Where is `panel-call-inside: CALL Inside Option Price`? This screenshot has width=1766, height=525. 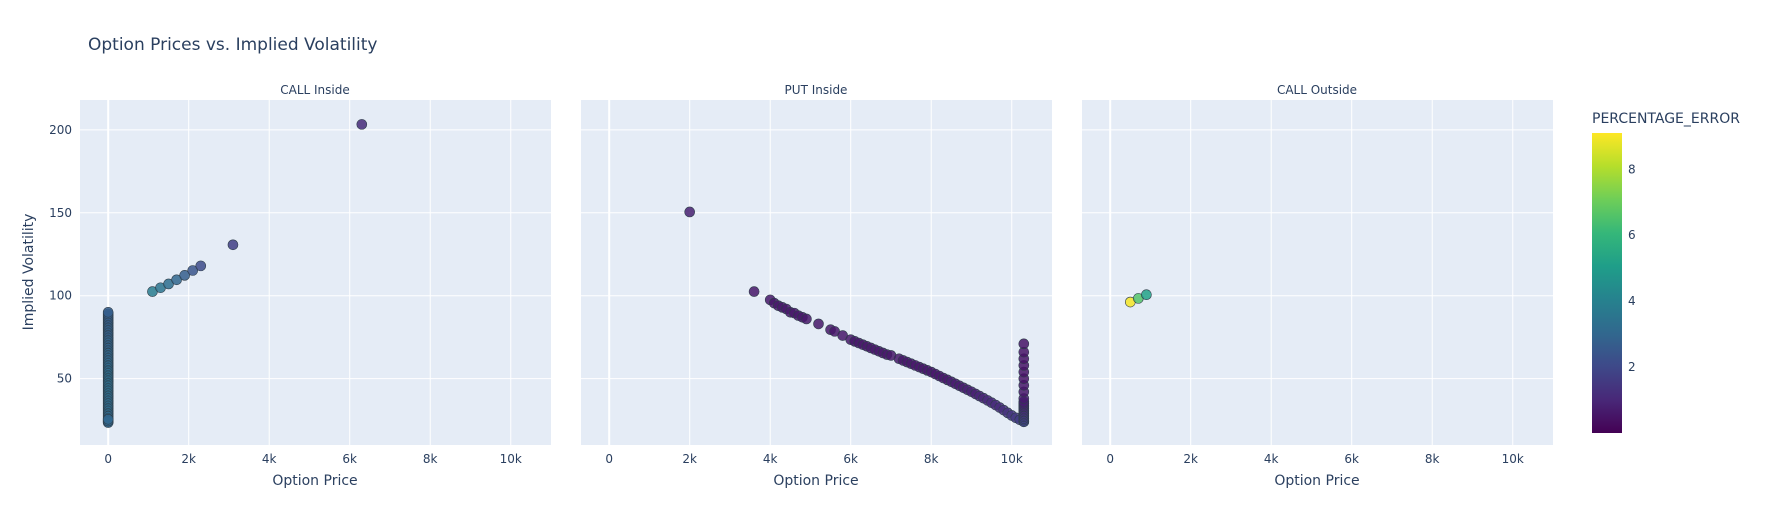 panel-call-inside: CALL Inside Option Price is located at coordinates (314, 286).